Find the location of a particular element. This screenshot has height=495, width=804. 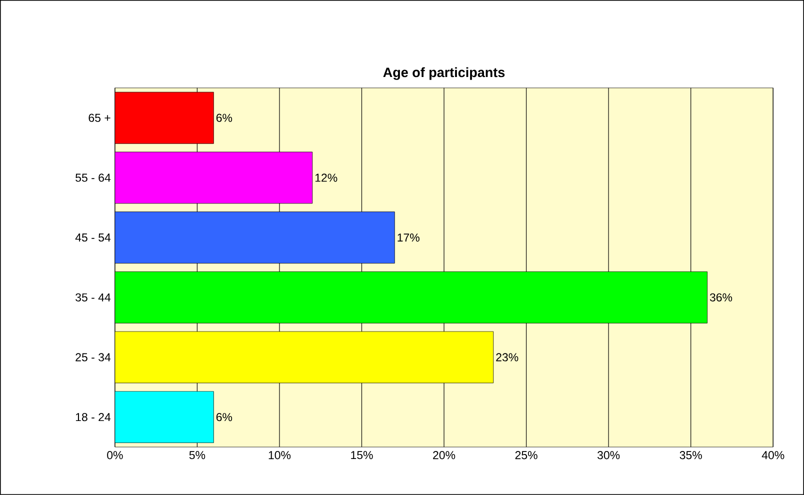

x-tick-label: 40% is located at coordinates (773, 455).